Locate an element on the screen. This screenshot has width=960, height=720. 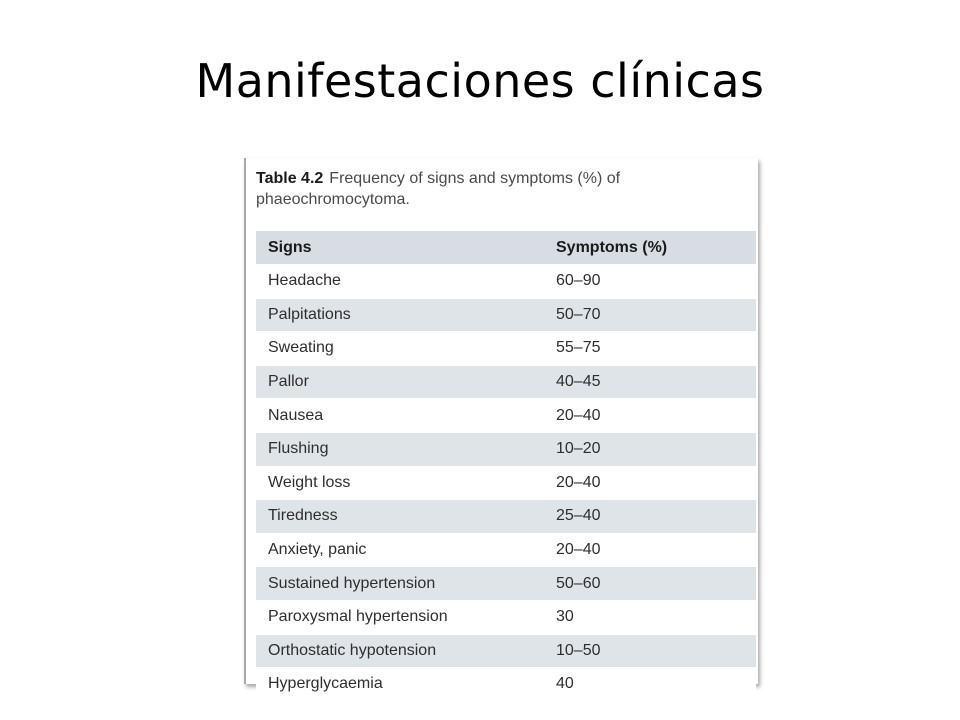
column-header-signs: Signs is located at coordinates (400, 248).